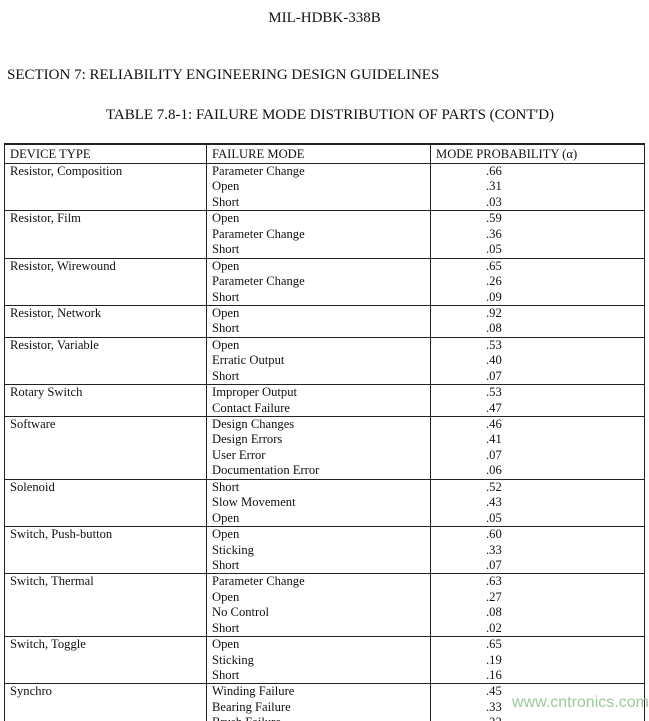 Image resolution: width=649 pixels, height=721 pixels. Describe the element at coordinates (494, 659) in the screenshot. I see `mode-probability: .19` at that location.